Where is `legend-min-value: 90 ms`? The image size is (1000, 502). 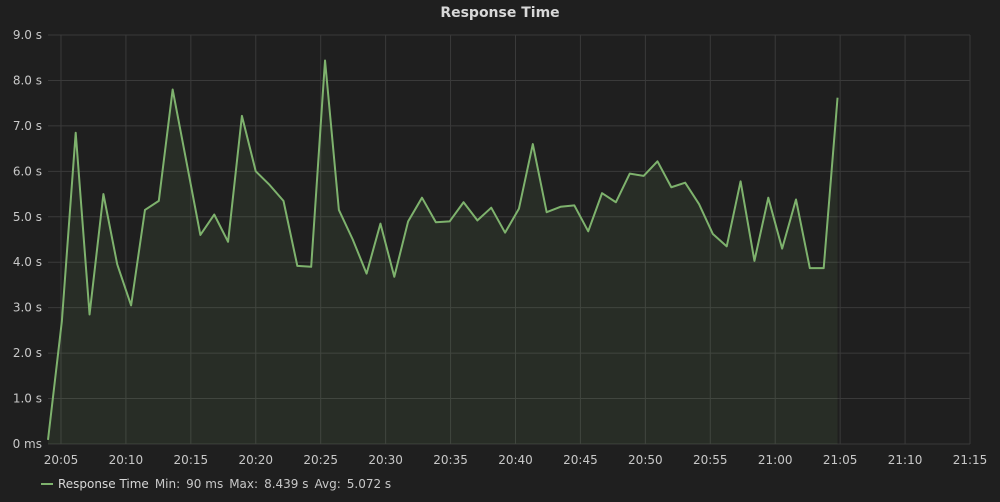 legend-min-value: 90 ms is located at coordinates (205, 484).